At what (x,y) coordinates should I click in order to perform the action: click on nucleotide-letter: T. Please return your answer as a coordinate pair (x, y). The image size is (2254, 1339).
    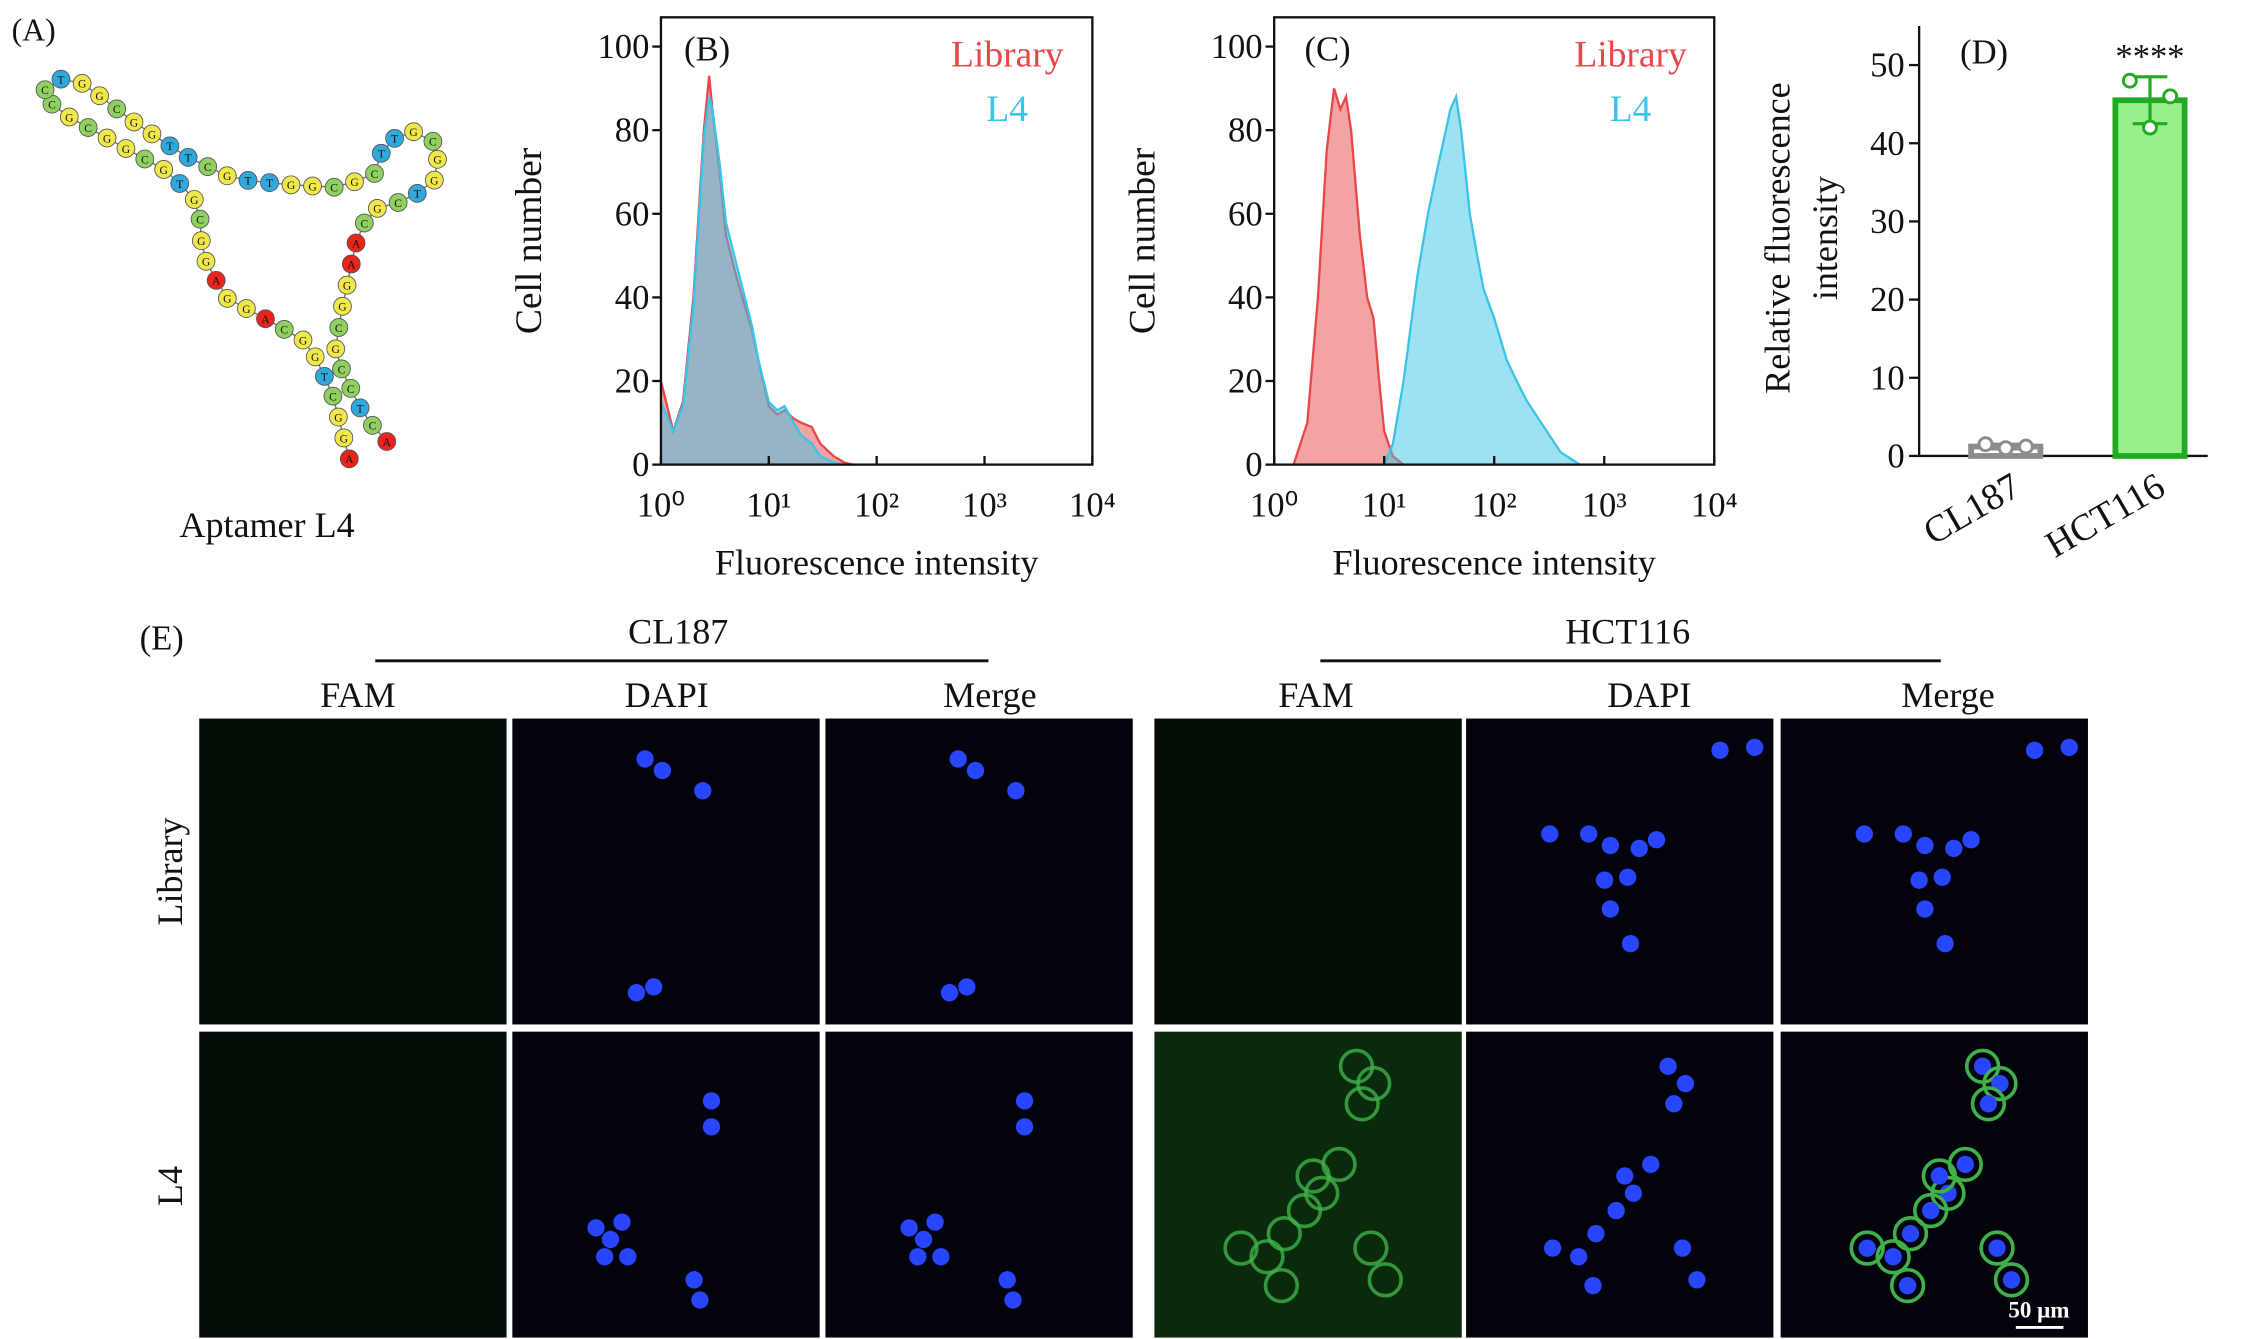
    Looking at the image, I should click on (360, 409).